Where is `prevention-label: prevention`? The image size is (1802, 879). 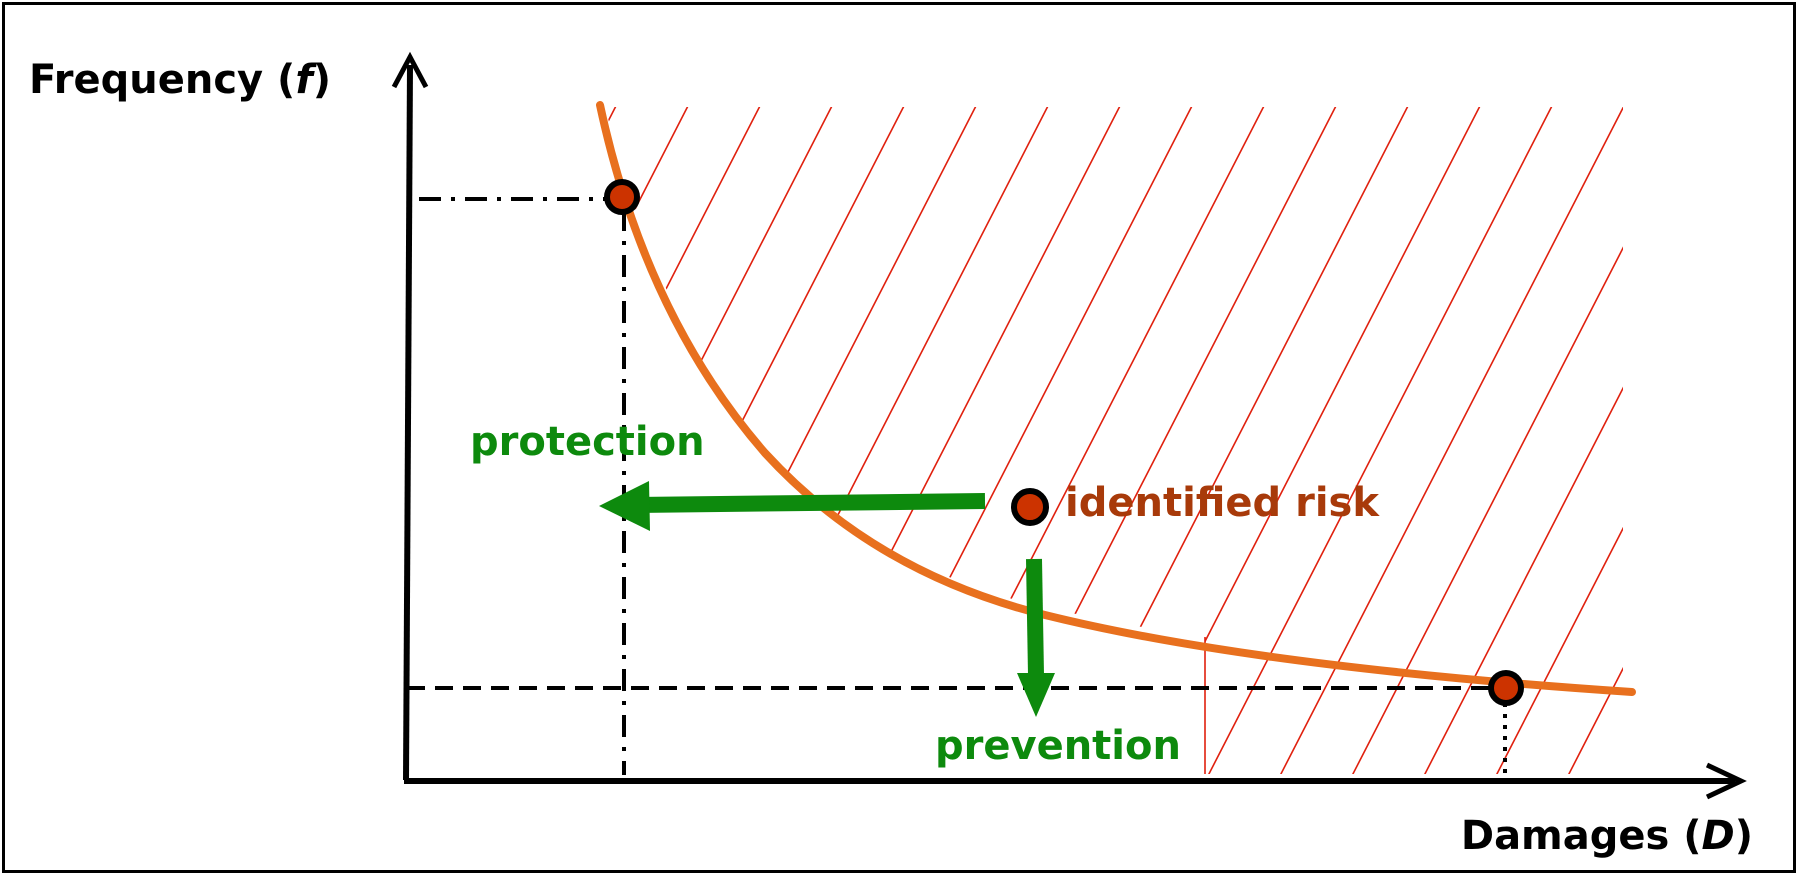
prevention-label: prevention is located at coordinates (1058, 746).